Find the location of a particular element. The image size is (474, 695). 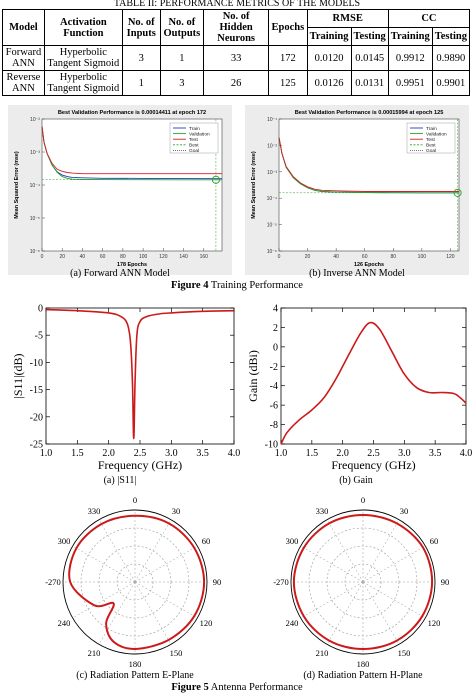

cell-inputs: 3 is located at coordinates (141, 58).